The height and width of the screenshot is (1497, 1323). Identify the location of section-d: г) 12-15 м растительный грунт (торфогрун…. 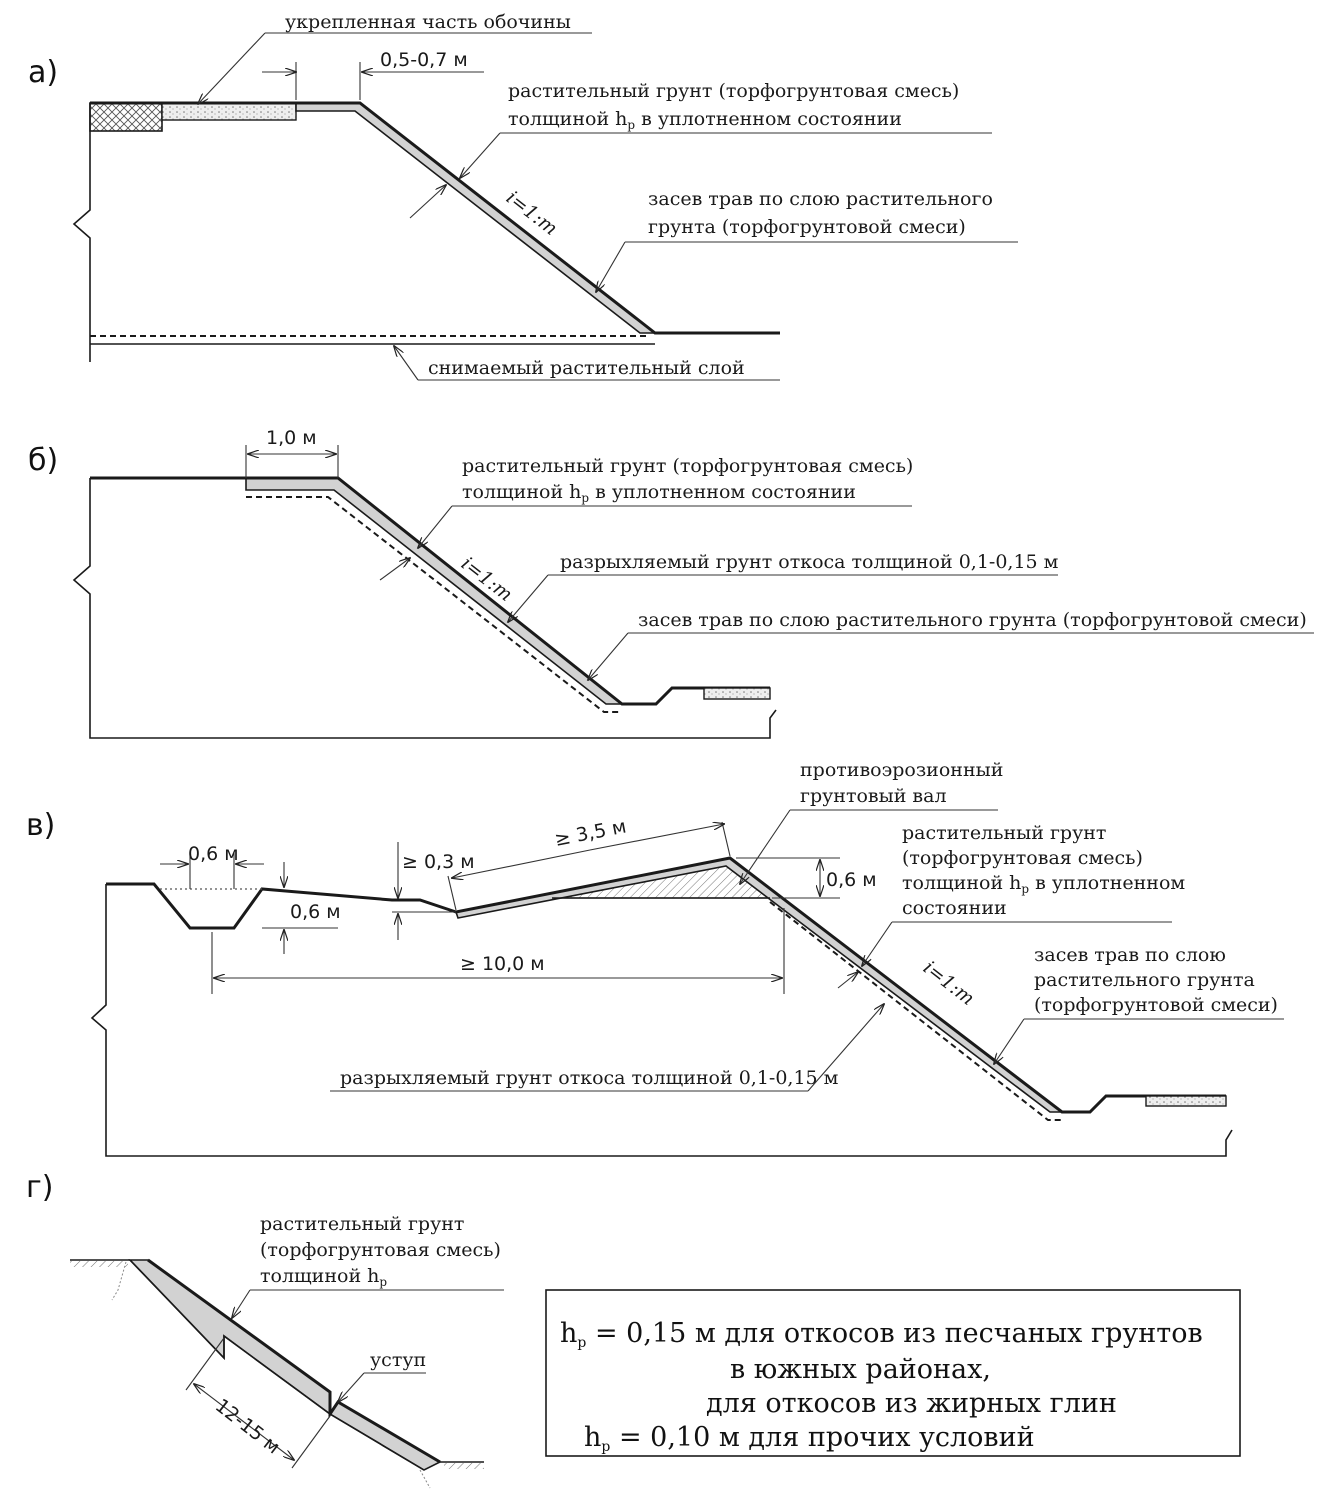
(265, 1329).